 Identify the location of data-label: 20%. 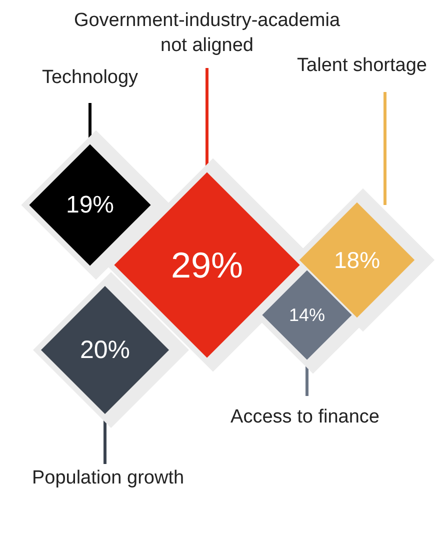
(105, 350).